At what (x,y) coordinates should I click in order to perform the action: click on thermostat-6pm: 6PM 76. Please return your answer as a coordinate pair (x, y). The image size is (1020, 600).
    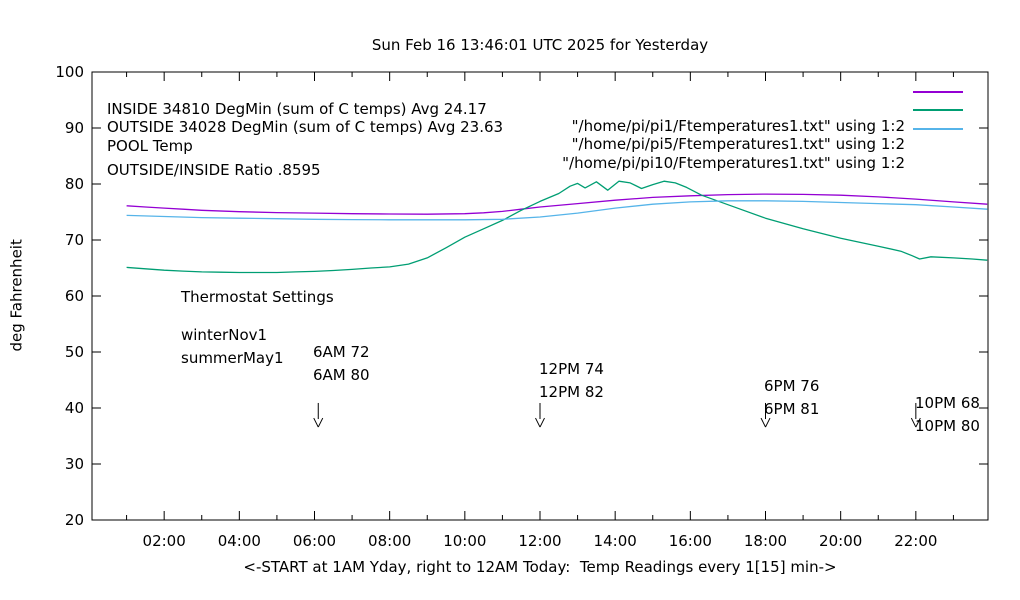
    Looking at the image, I should click on (792, 386).